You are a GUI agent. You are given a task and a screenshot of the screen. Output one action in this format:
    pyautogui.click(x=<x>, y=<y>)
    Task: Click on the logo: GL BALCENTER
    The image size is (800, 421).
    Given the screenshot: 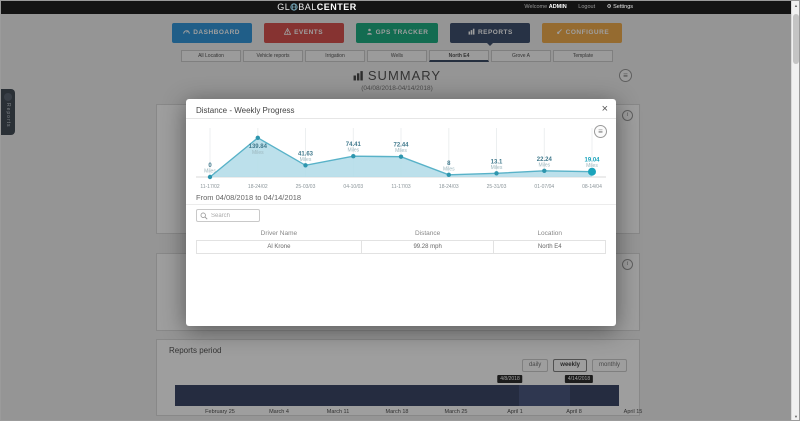 What is the action you would take?
    pyautogui.click(x=317, y=7)
    